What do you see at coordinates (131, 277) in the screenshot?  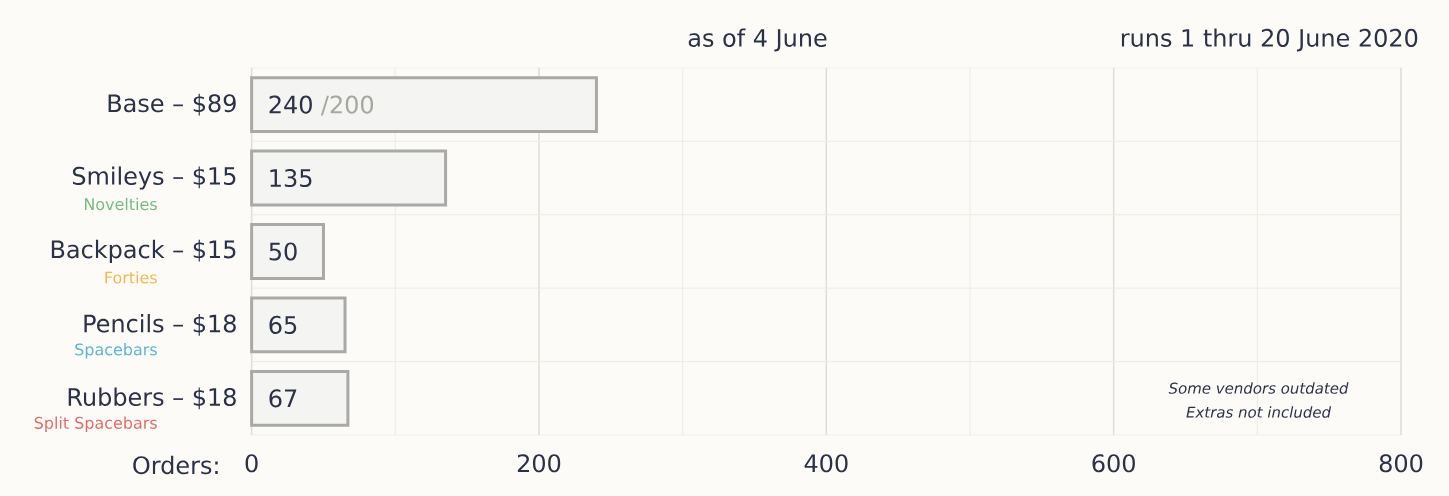 I see `text: Forties` at bounding box center [131, 277].